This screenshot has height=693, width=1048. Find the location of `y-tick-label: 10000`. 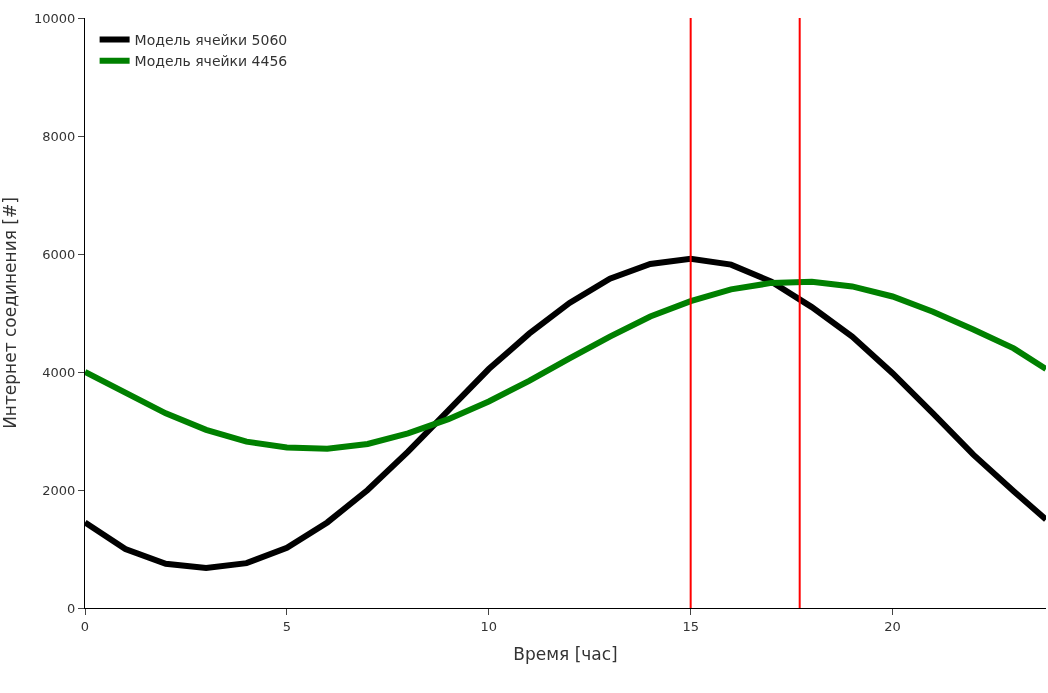

y-tick-label: 10000 is located at coordinates (55, 18).